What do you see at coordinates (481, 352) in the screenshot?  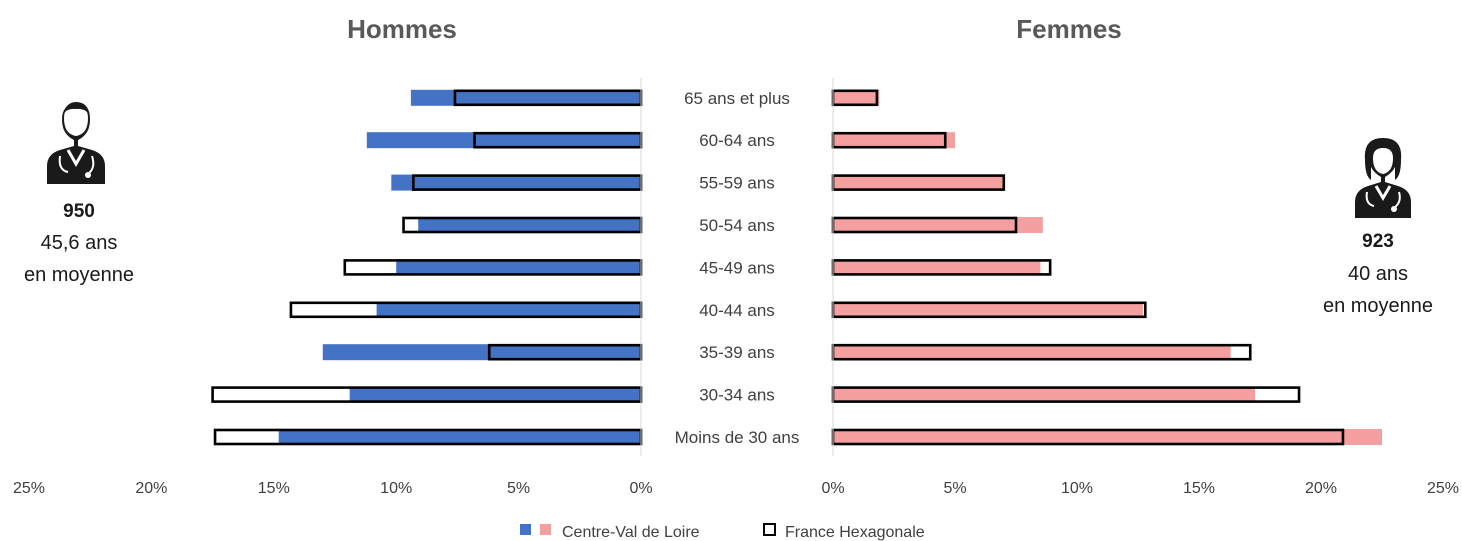 I see `bar-men-centre-35-39-ans` at bounding box center [481, 352].